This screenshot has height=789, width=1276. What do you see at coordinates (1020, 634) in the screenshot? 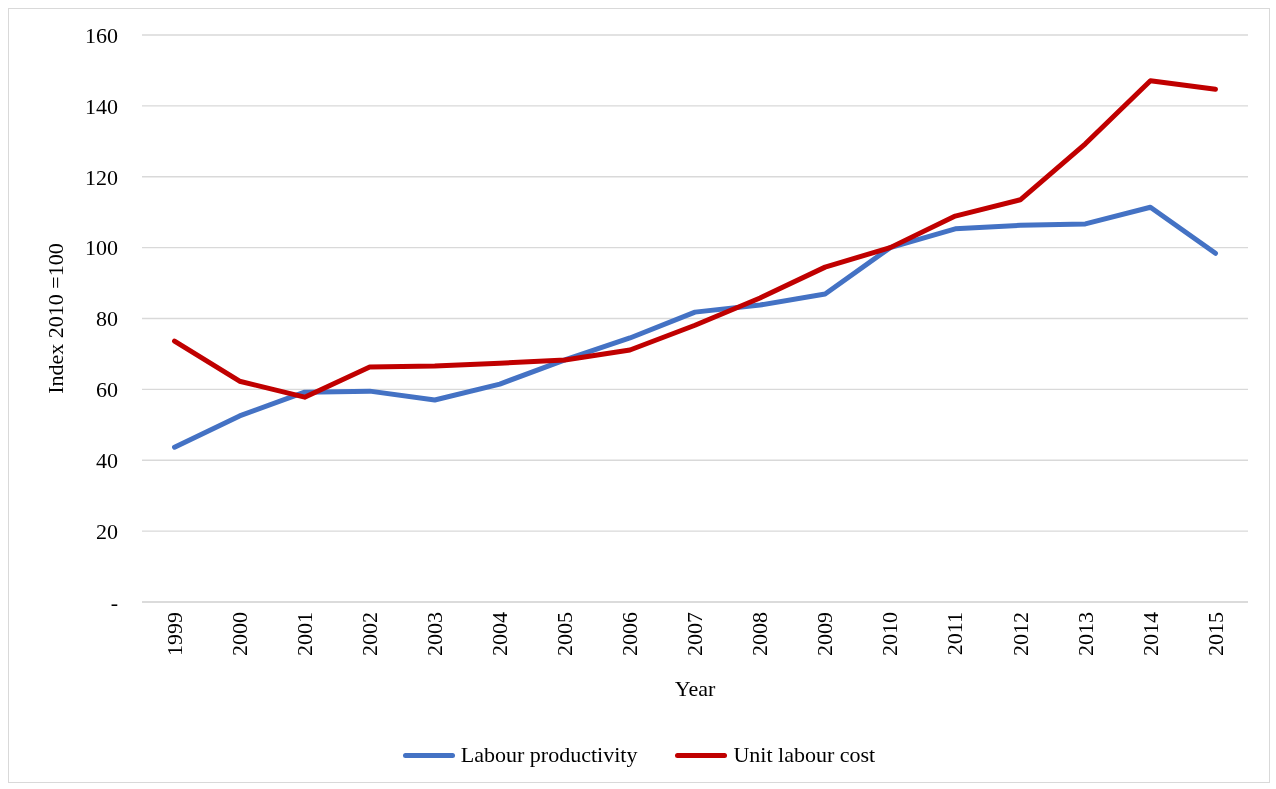
I see `x-tick-label: 2012` at bounding box center [1020, 634].